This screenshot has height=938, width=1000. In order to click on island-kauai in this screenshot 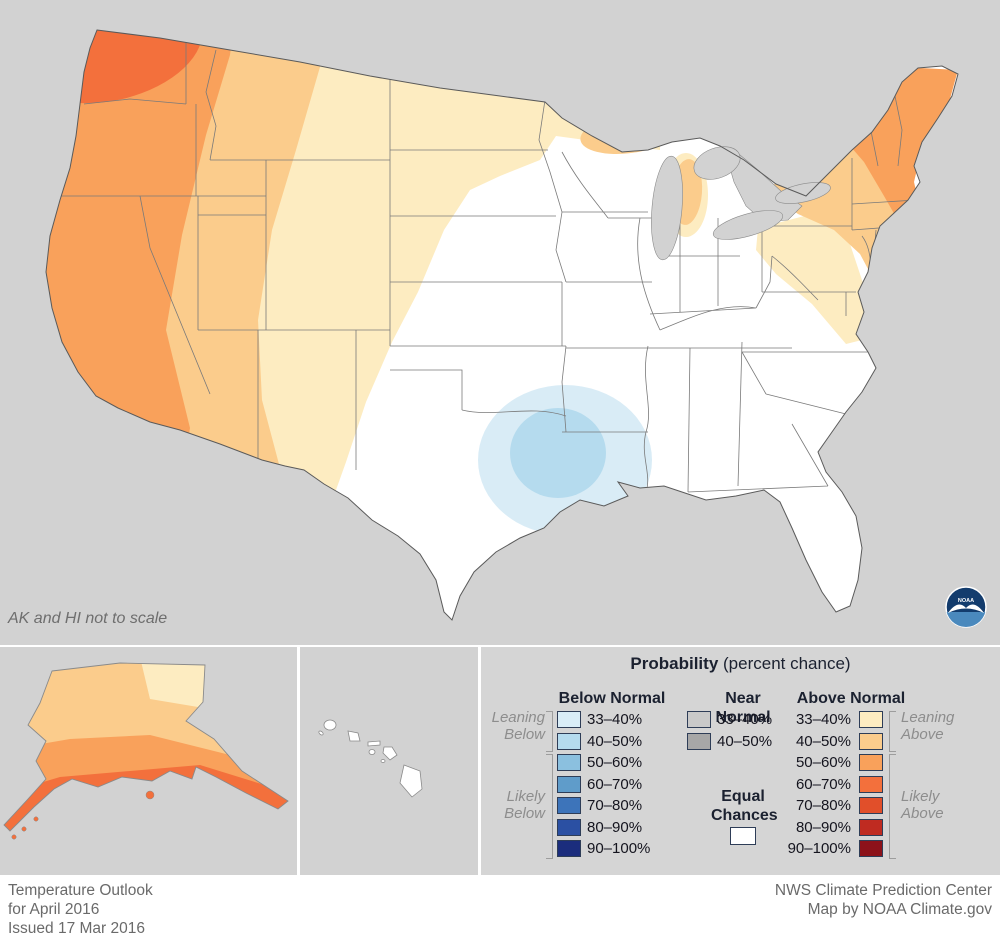, I will do `click(330, 725)`.